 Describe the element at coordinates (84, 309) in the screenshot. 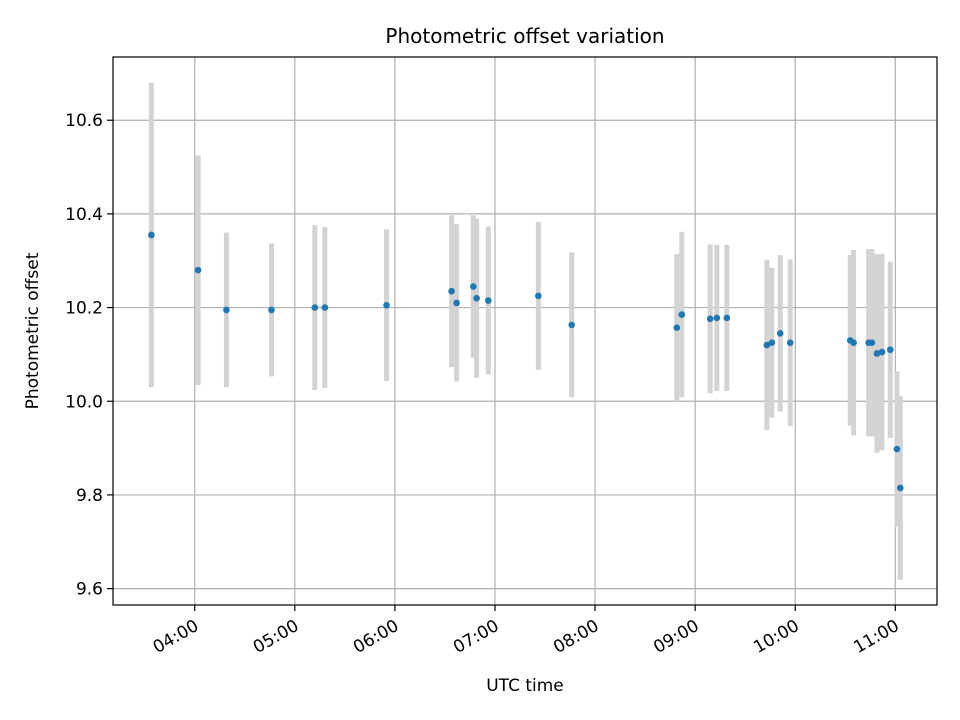

I see `y-tick-label: 10.2` at that location.